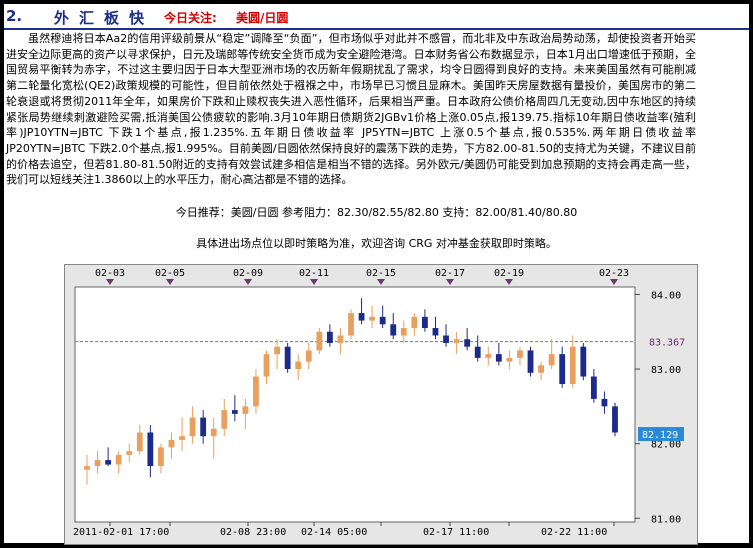 This screenshot has height=548, width=753. I want to click on section-header: 2. 外汇板快 今日关注: 美圆/日圆, so click(376, 17).